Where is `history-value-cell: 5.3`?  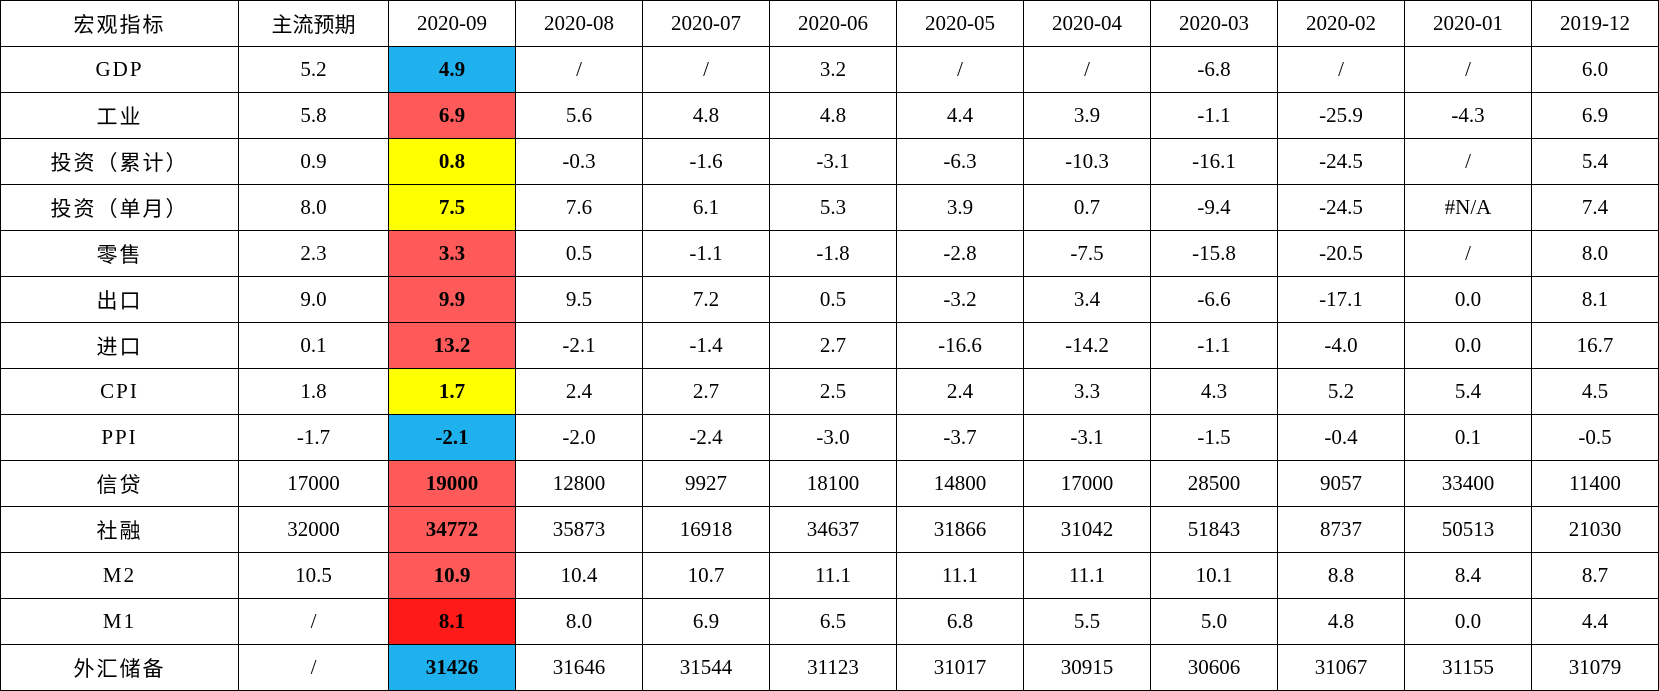 history-value-cell: 5.3 is located at coordinates (833, 207).